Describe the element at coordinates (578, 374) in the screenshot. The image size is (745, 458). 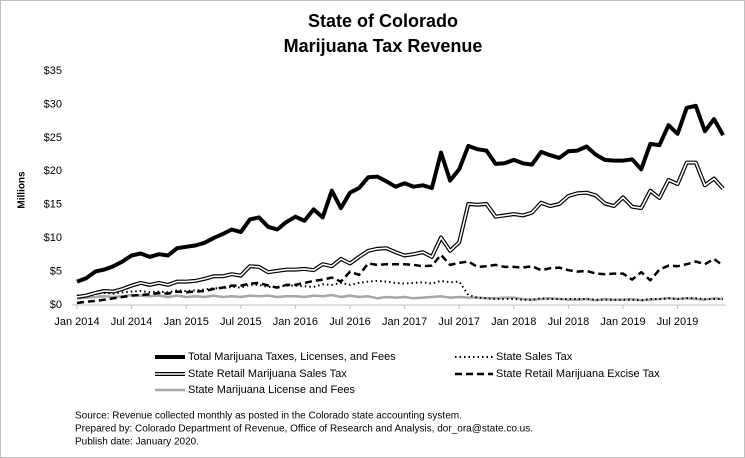
I see `legend-label: State Retail Marijuana Excise Tax` at that location.